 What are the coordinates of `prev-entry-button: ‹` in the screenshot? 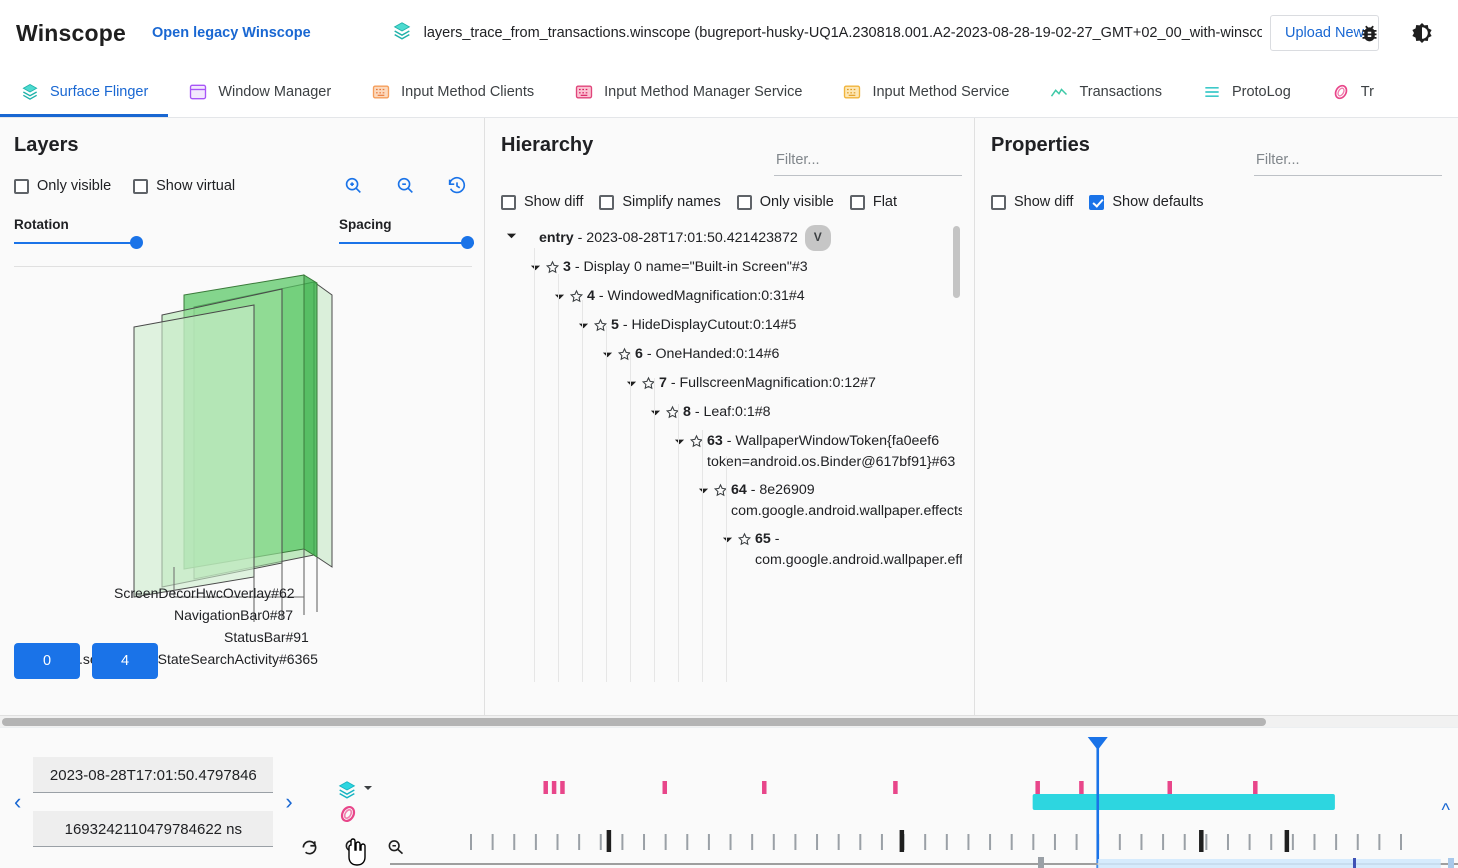 It's located at (17, 802).